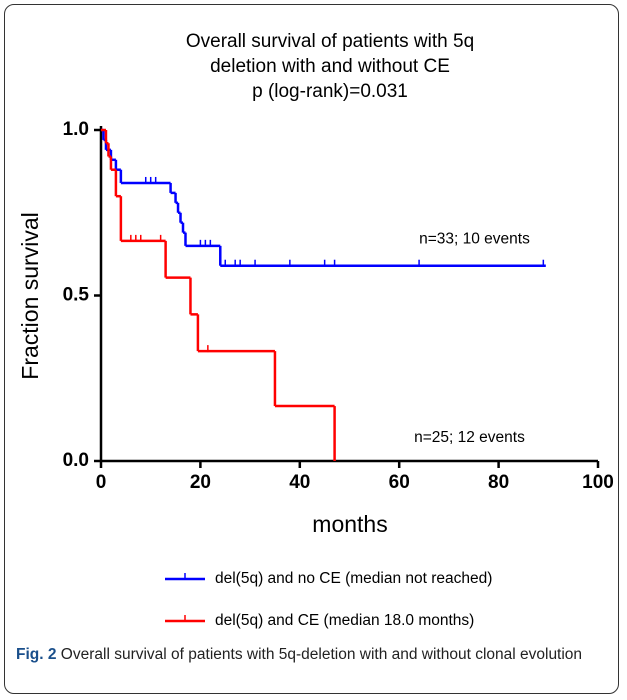 This screenshot has height=700, width=627. Describe the element at coordinates (76, 129) in the screenshot. I see `y-tick-label: 1.0` at that location.